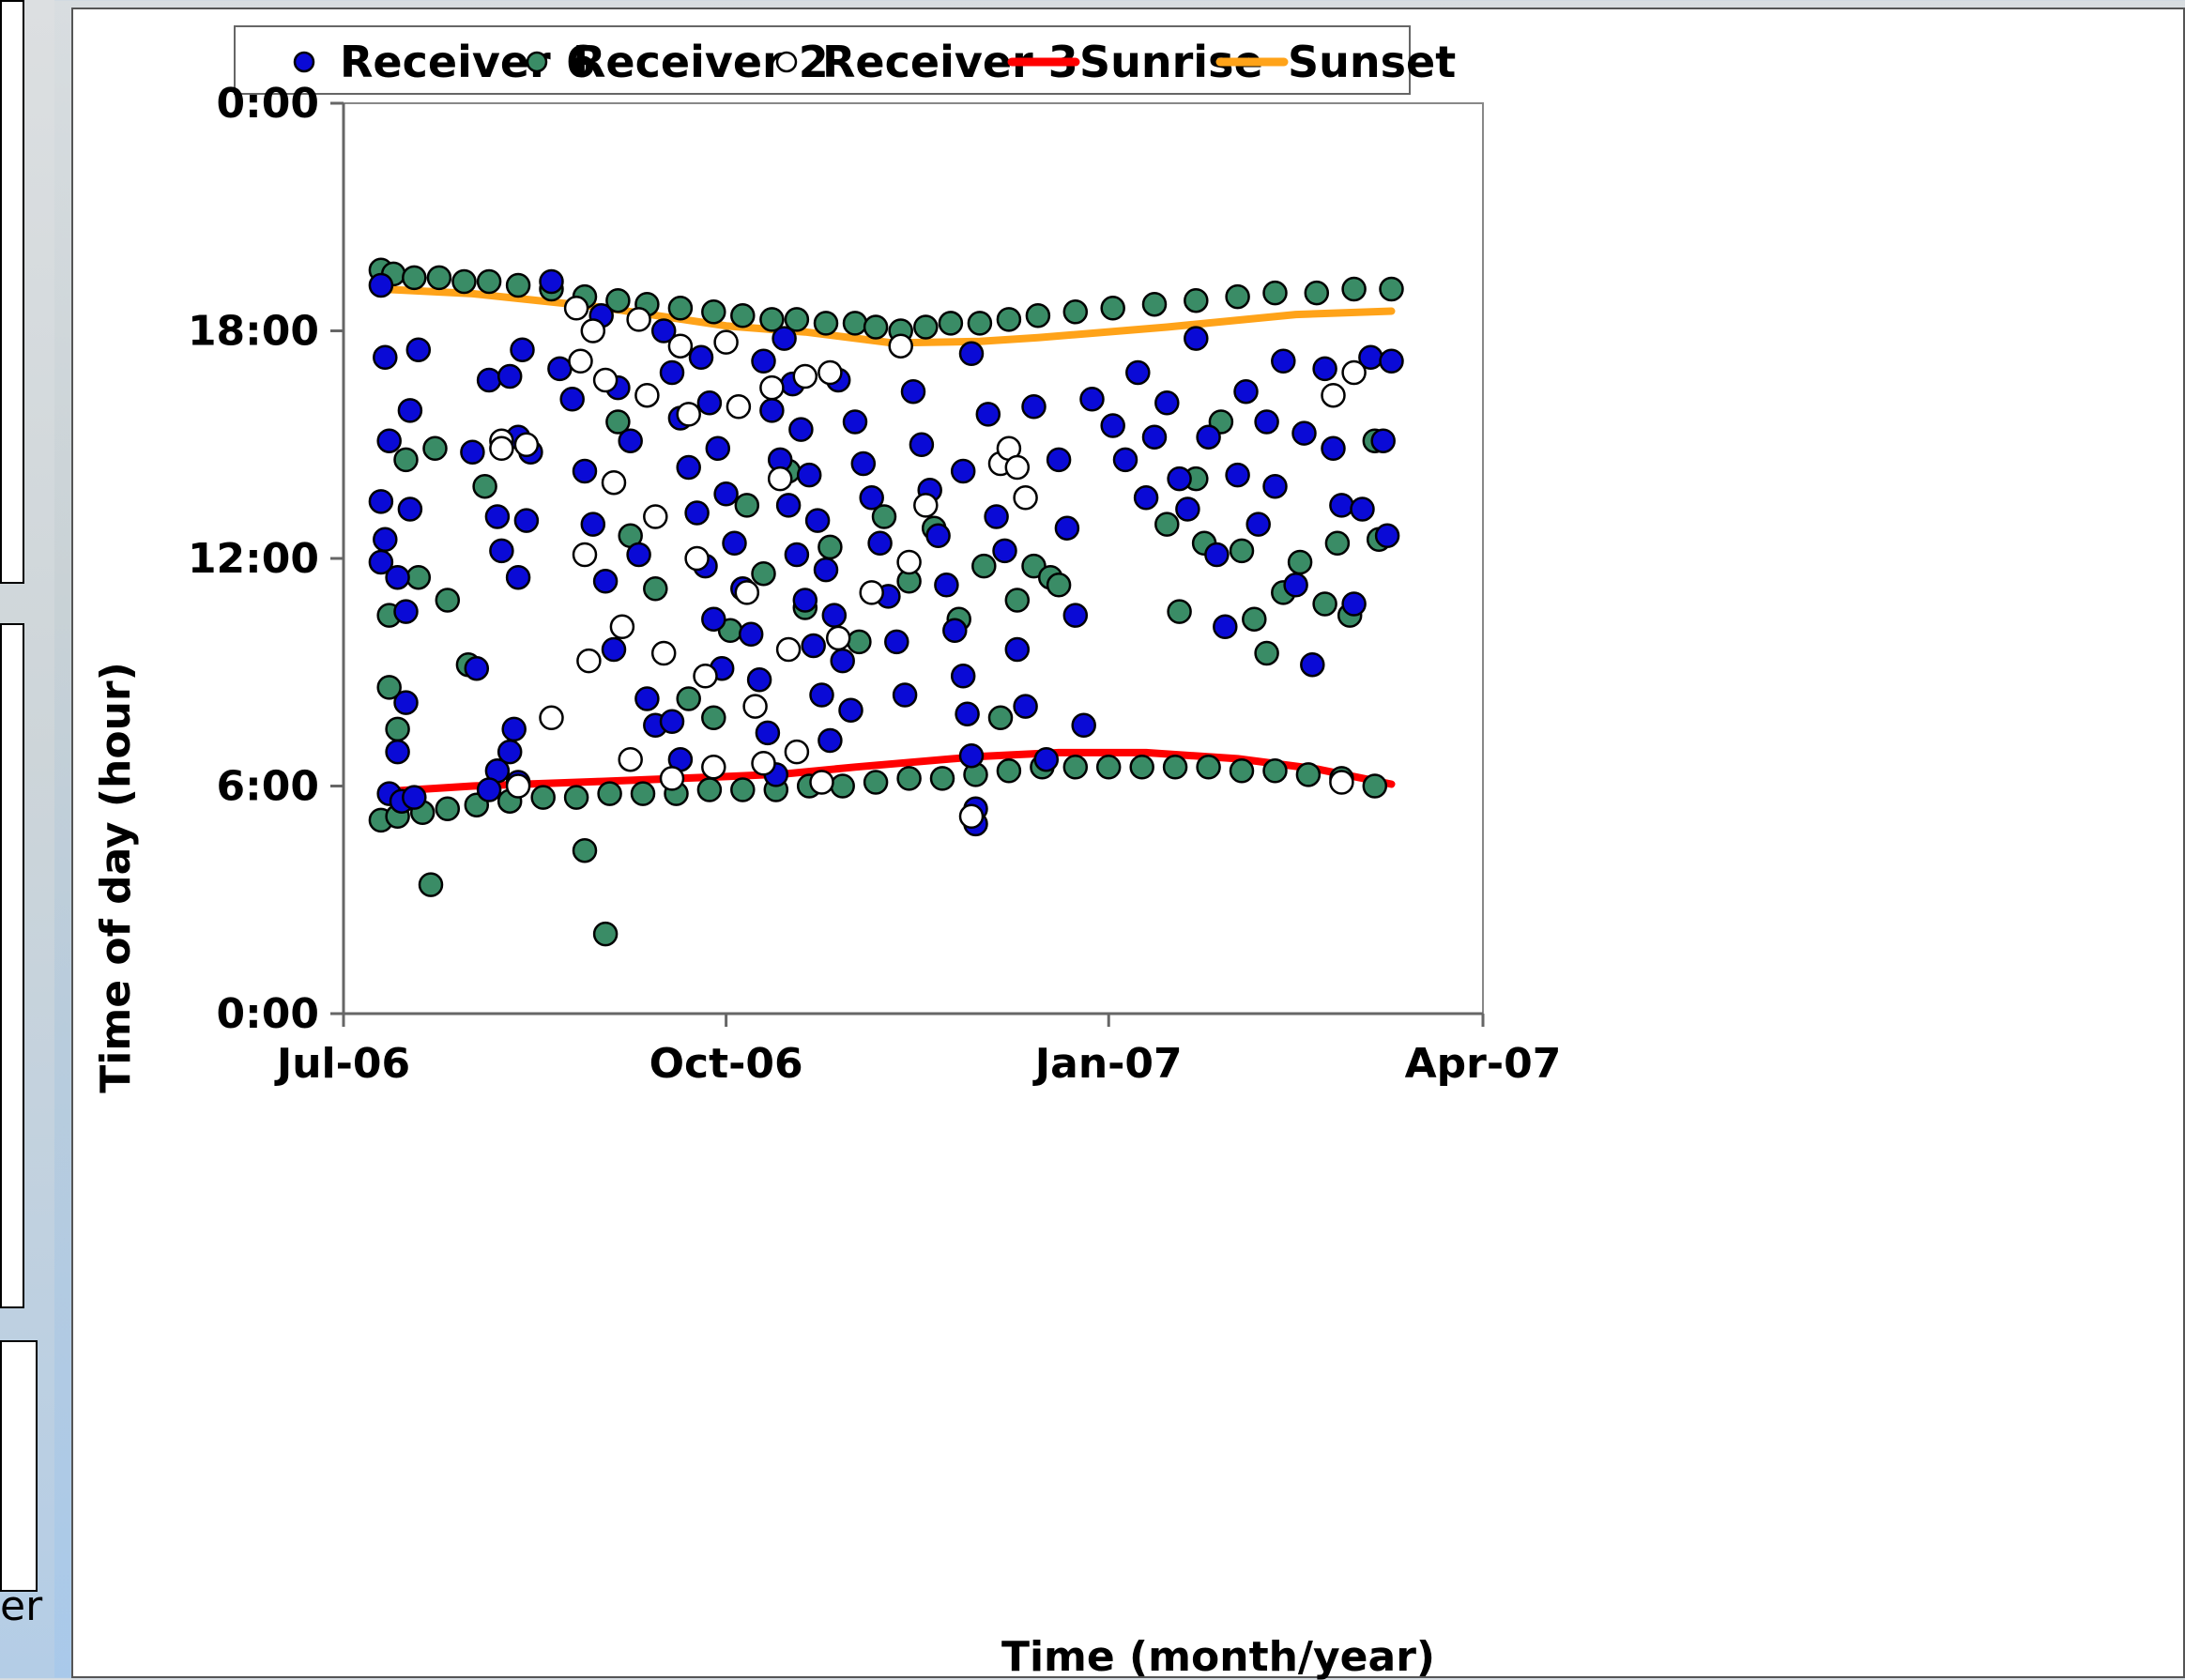 The width and height of the screenshot is (2185, 1680). Describe the element at coordinates (19, 1466) in the screenshot. I see `side-panel-frame-bottom` at that location.